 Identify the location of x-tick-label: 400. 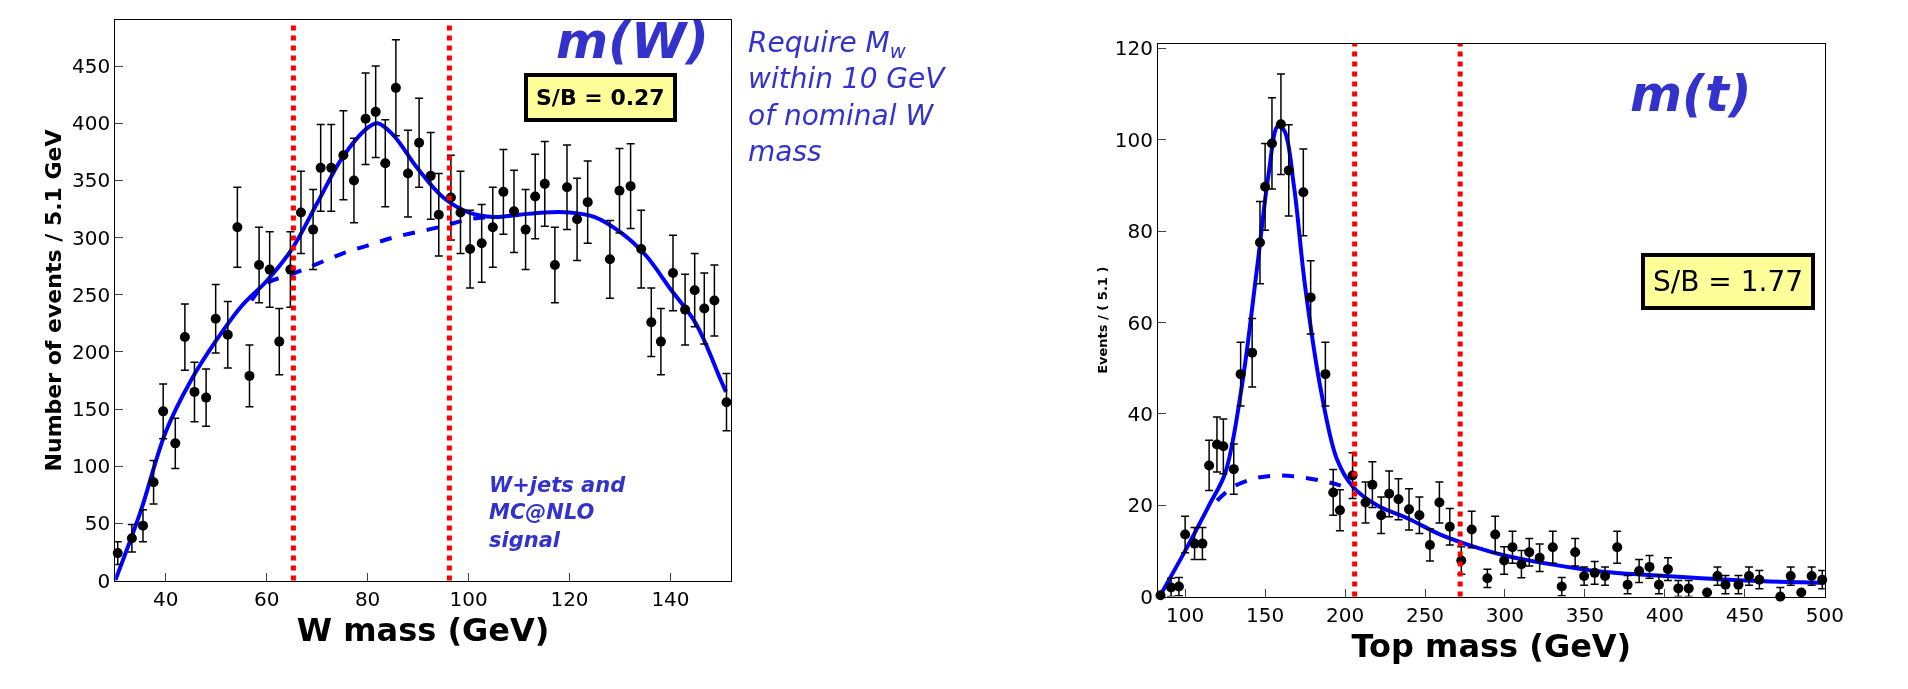
(1664, 614).